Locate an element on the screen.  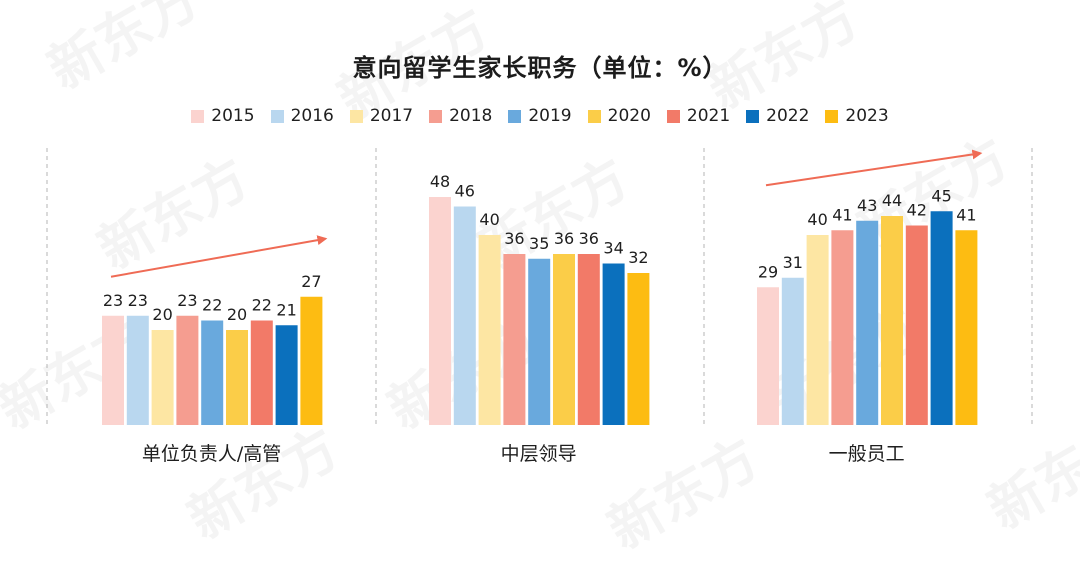
legend-label: 2023 is located at coordinates (867, 116).